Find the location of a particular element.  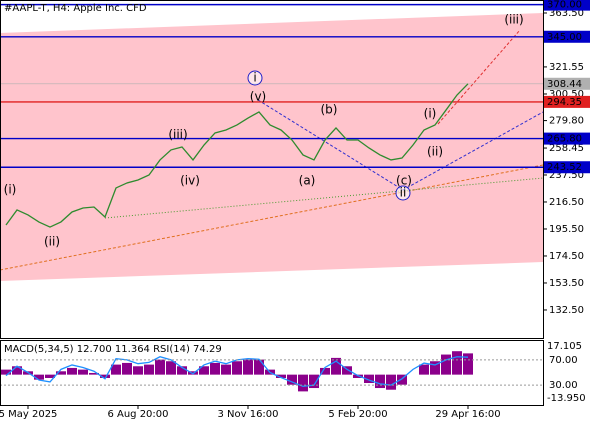

y-tick-label: 174.50 is located at coordinates (566, 256).